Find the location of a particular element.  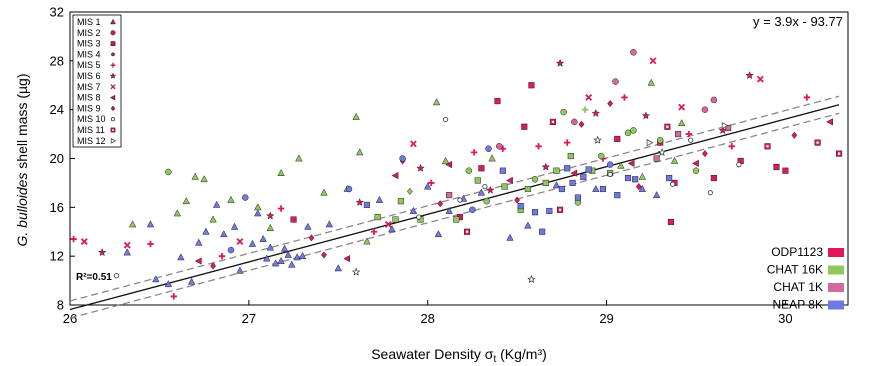

y-tick-label: 24 is located at coordinates (57, 109).